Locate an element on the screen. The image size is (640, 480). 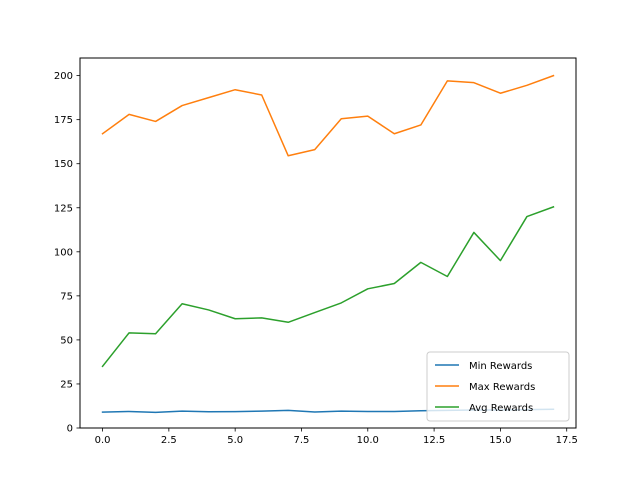
legend-label: Max Rewards is located at coordinates (502, 387).